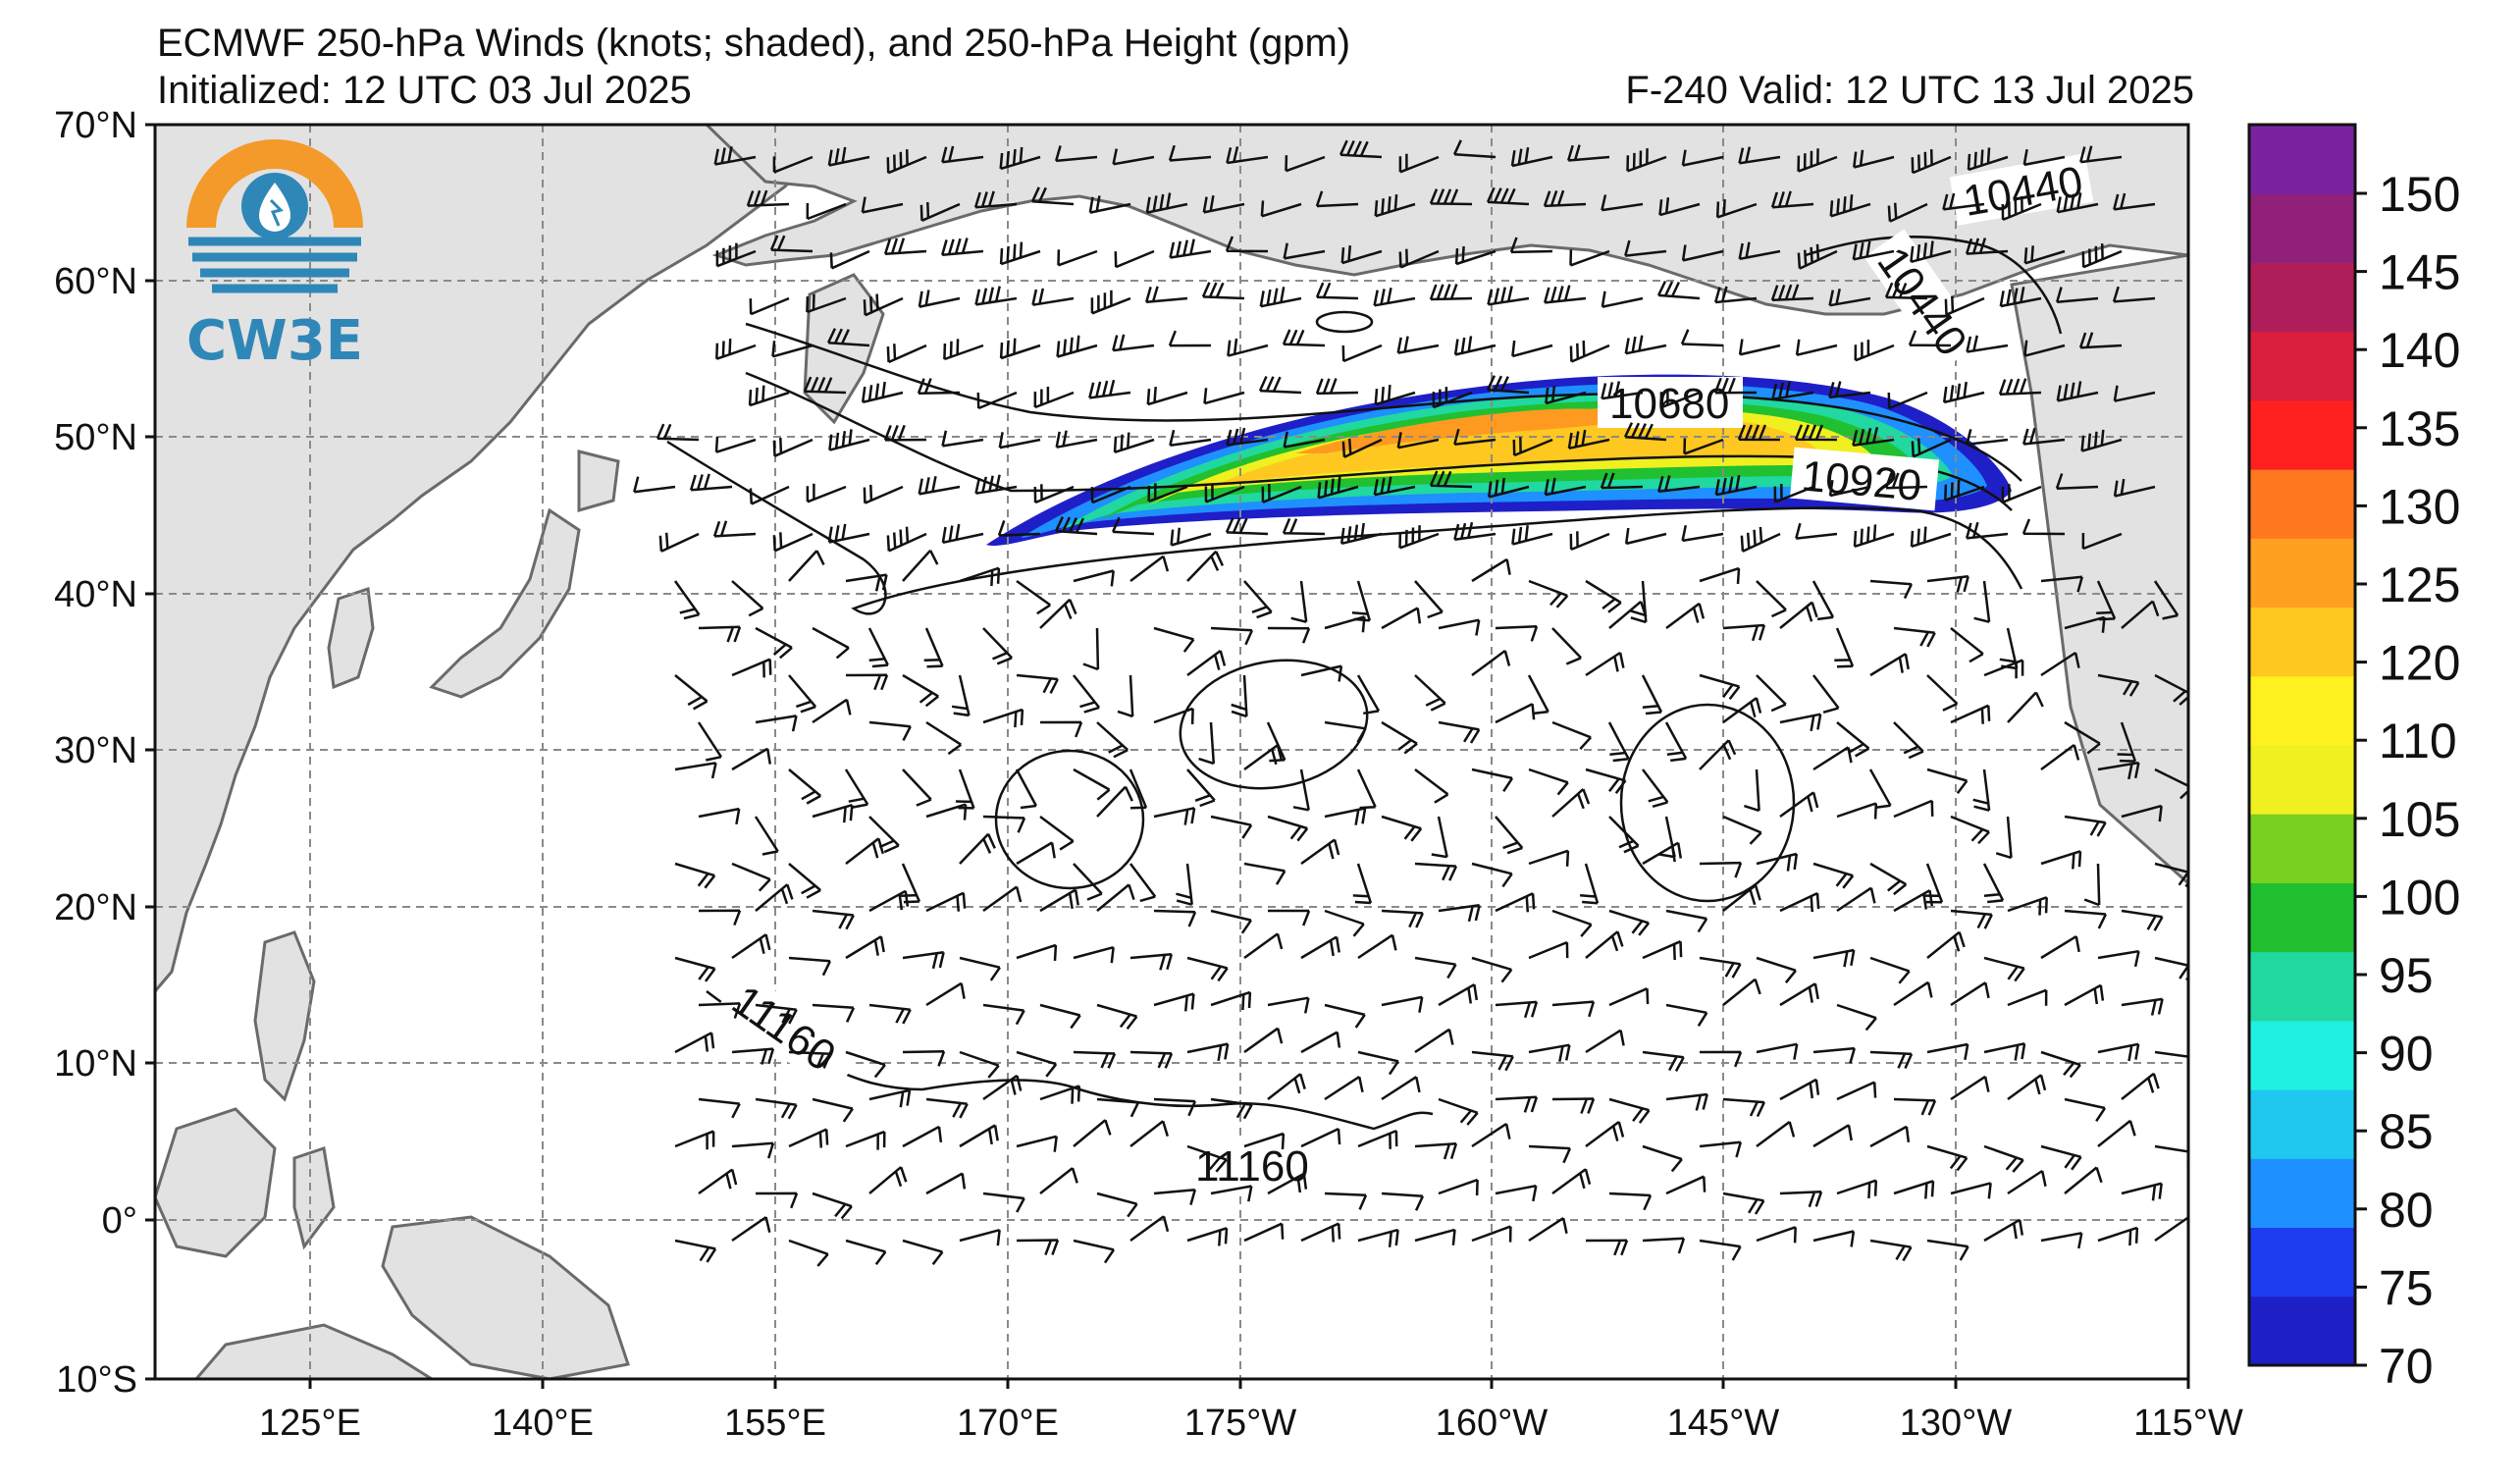  Describe the element at coordinates (1723, 1424) in the screenshot. I see `lon-label-145w: 145°W` at that location.